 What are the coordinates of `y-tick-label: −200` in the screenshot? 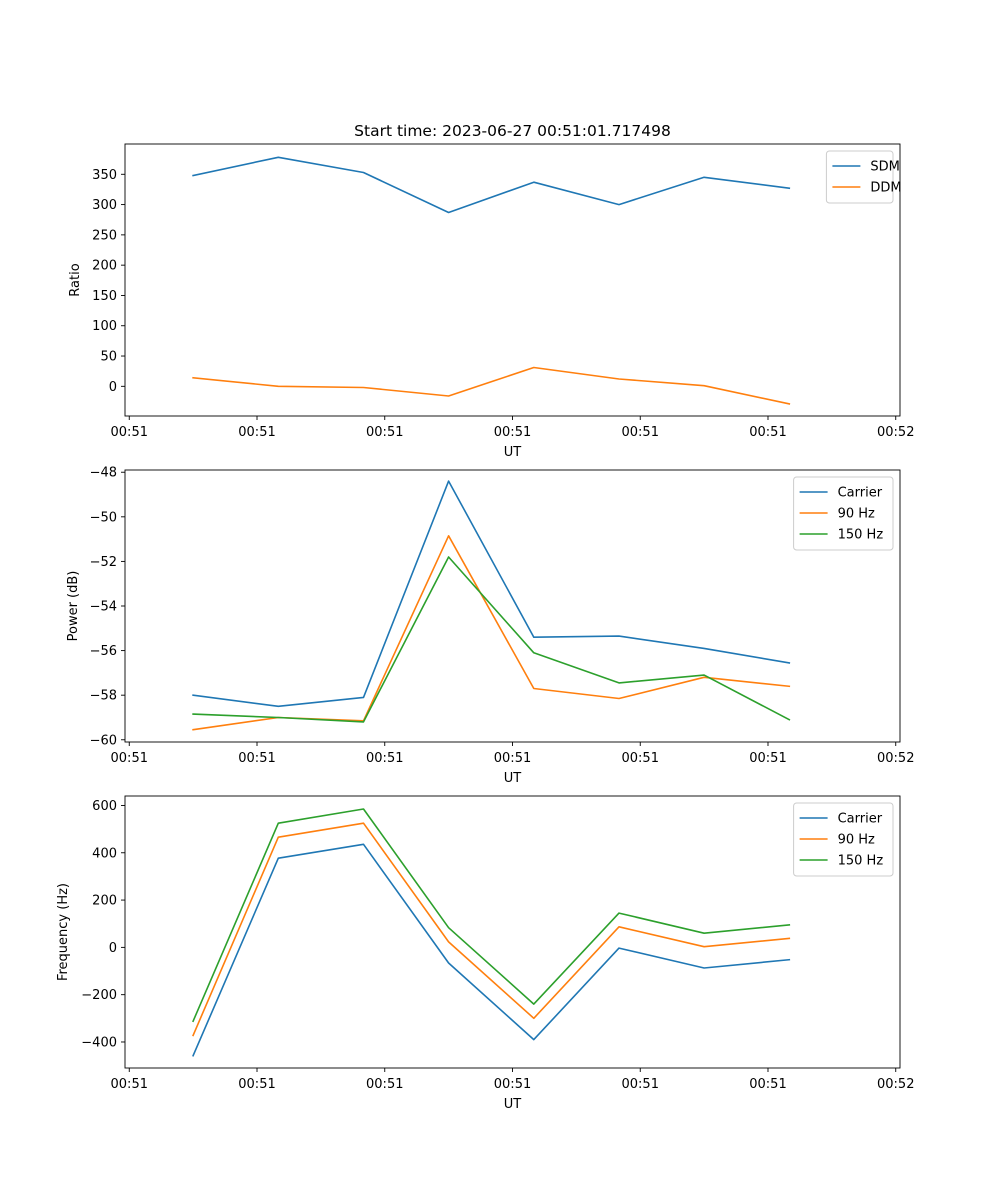 It's located at (99, 995).